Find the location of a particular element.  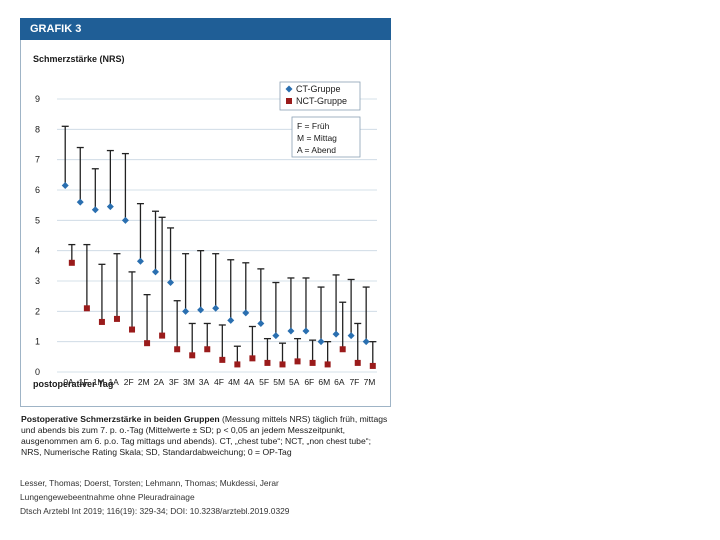

x-tick-4M: 4M is located at coordinates (234, 382).